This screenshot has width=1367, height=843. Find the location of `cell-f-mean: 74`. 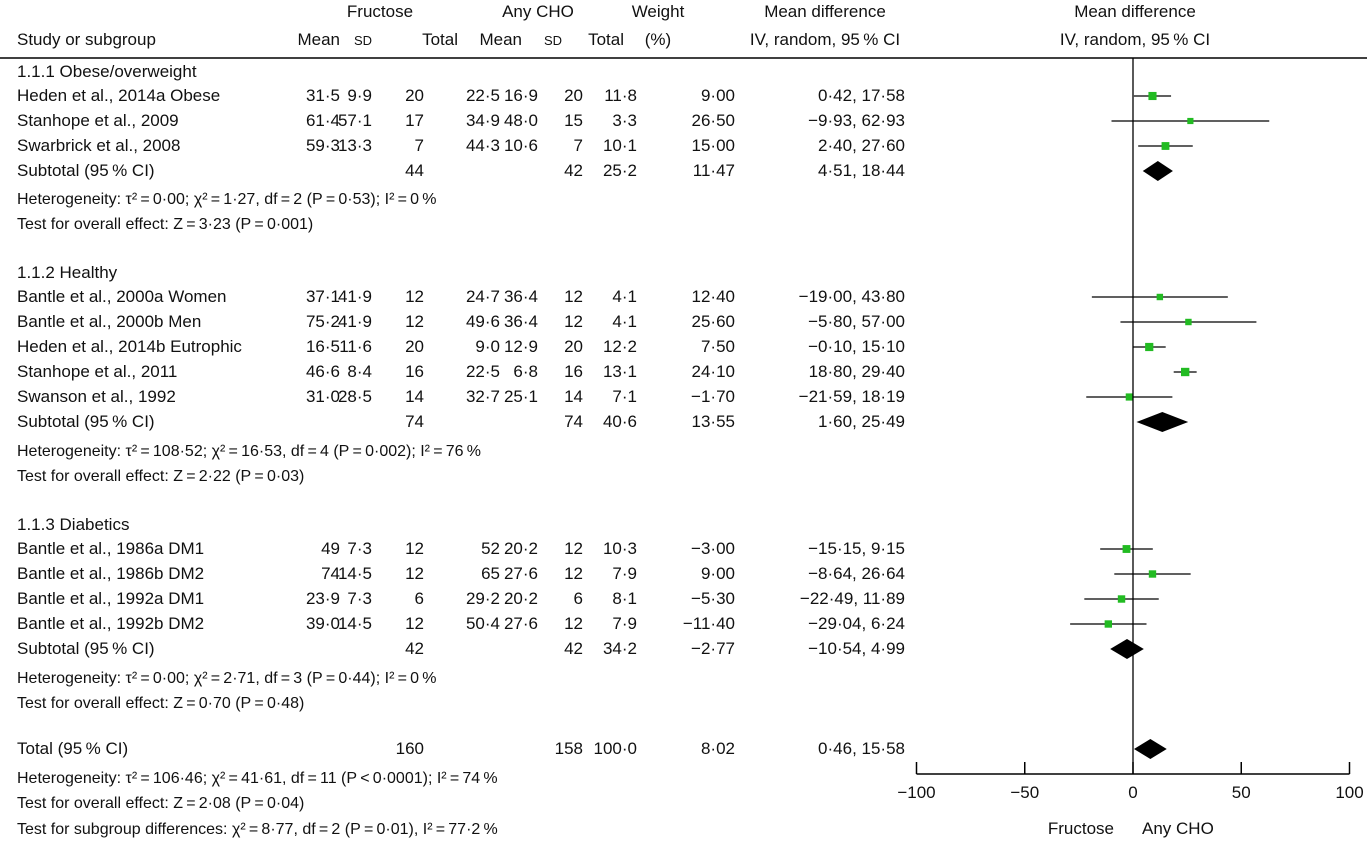

cell-f-mean: 74 is located at coordinates (330, 573).